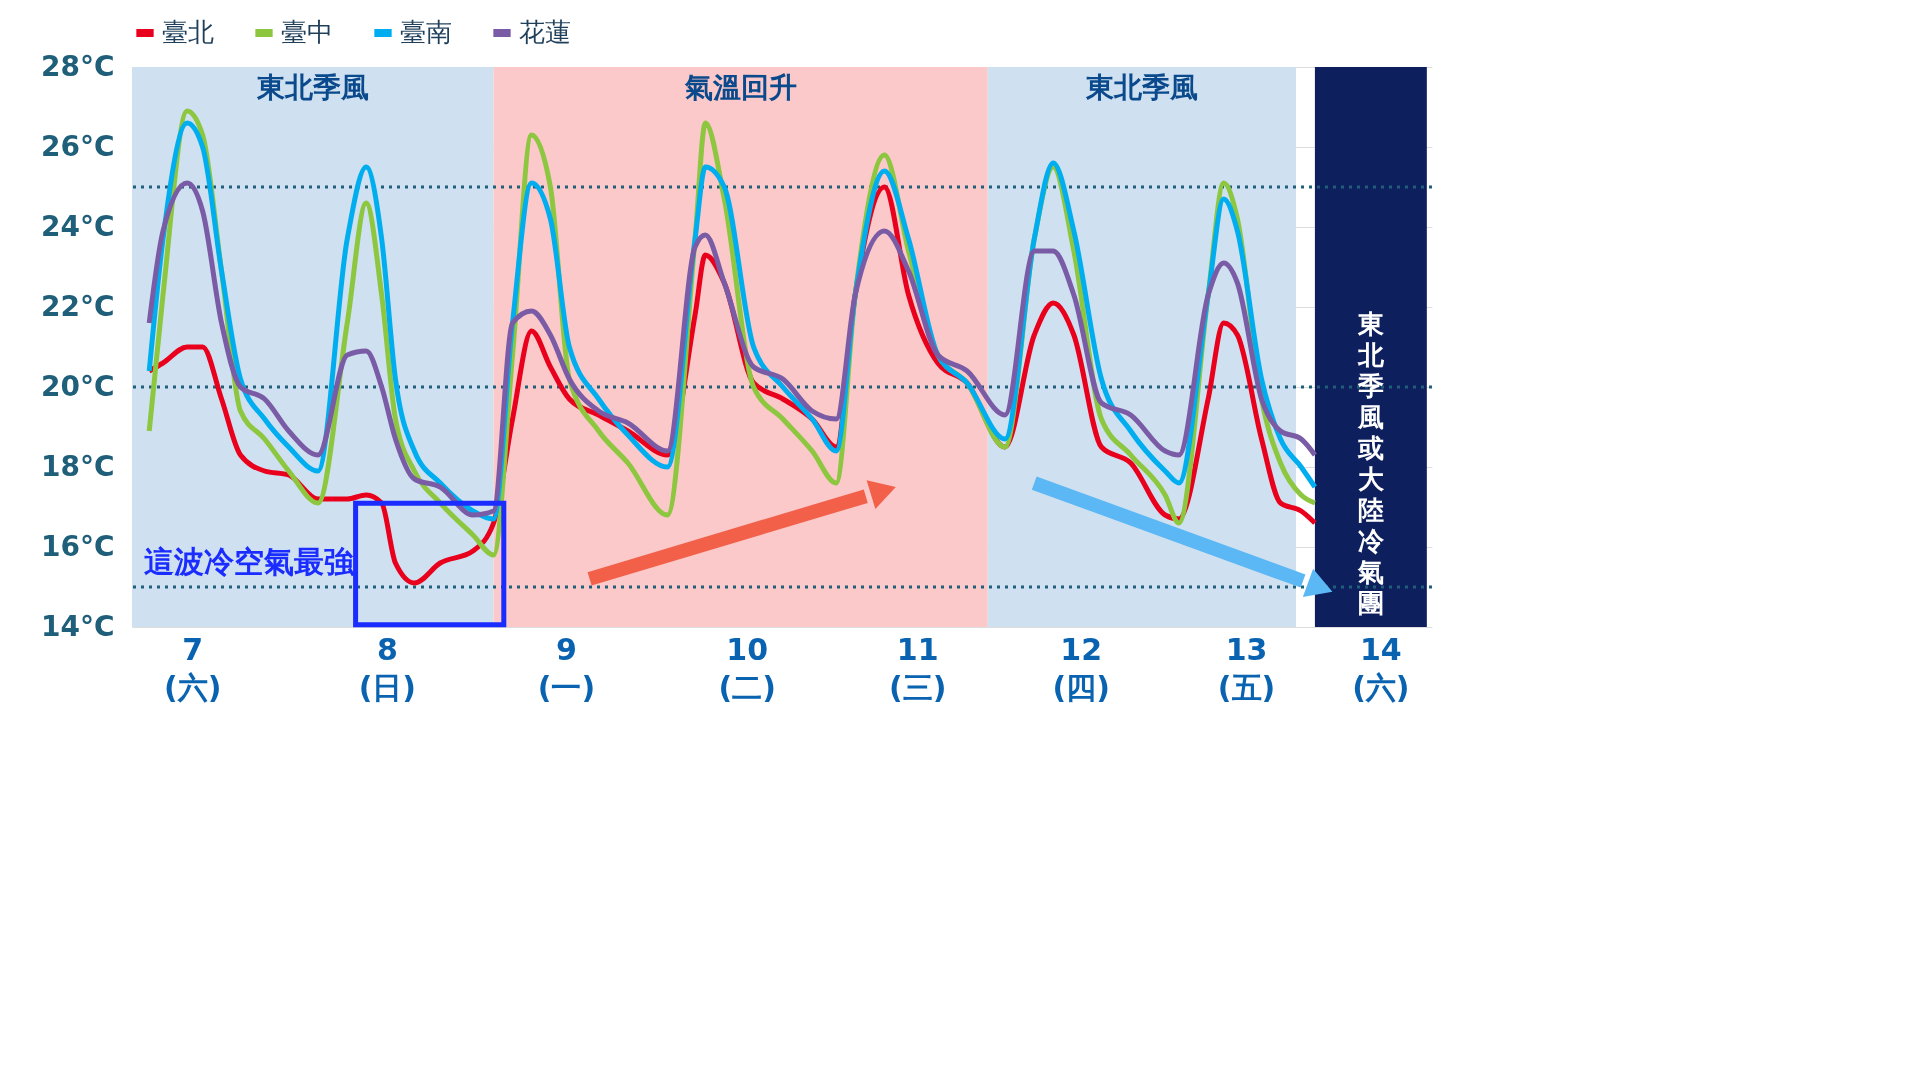 Image resolution: width=1920 pixels, height=1080 pixels. Describe the element at coordinates (1081, 668) in the screenshot. I see `x-tick-label: 12 (四)` at that location.